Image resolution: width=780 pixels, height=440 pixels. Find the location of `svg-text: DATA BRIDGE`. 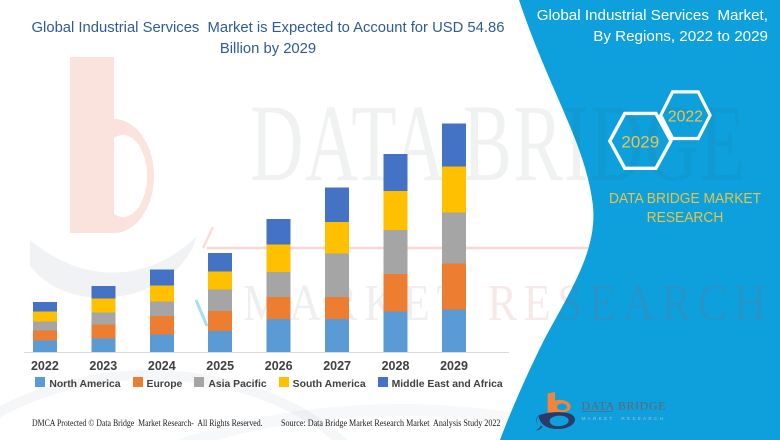

svg-text: DATA BRIDGE is located at coordinates (624, 406).